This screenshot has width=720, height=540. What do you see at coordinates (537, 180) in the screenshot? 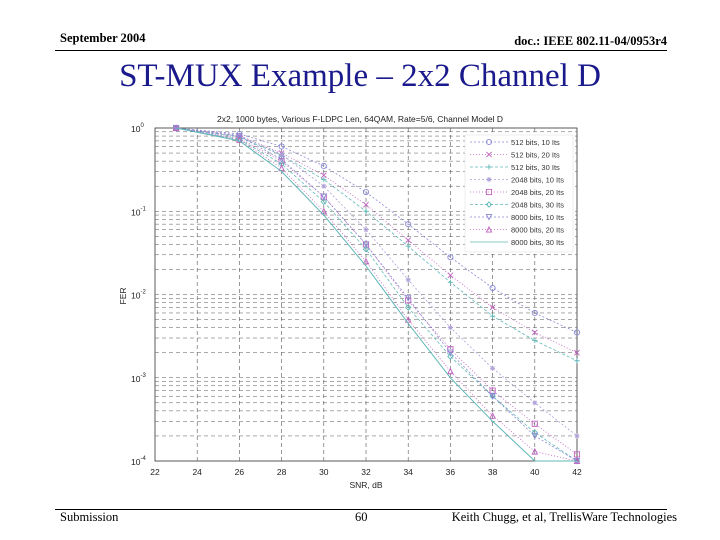
I see `legend-label: 2048 bits, 10 Its` at bounding box center [537, 180].